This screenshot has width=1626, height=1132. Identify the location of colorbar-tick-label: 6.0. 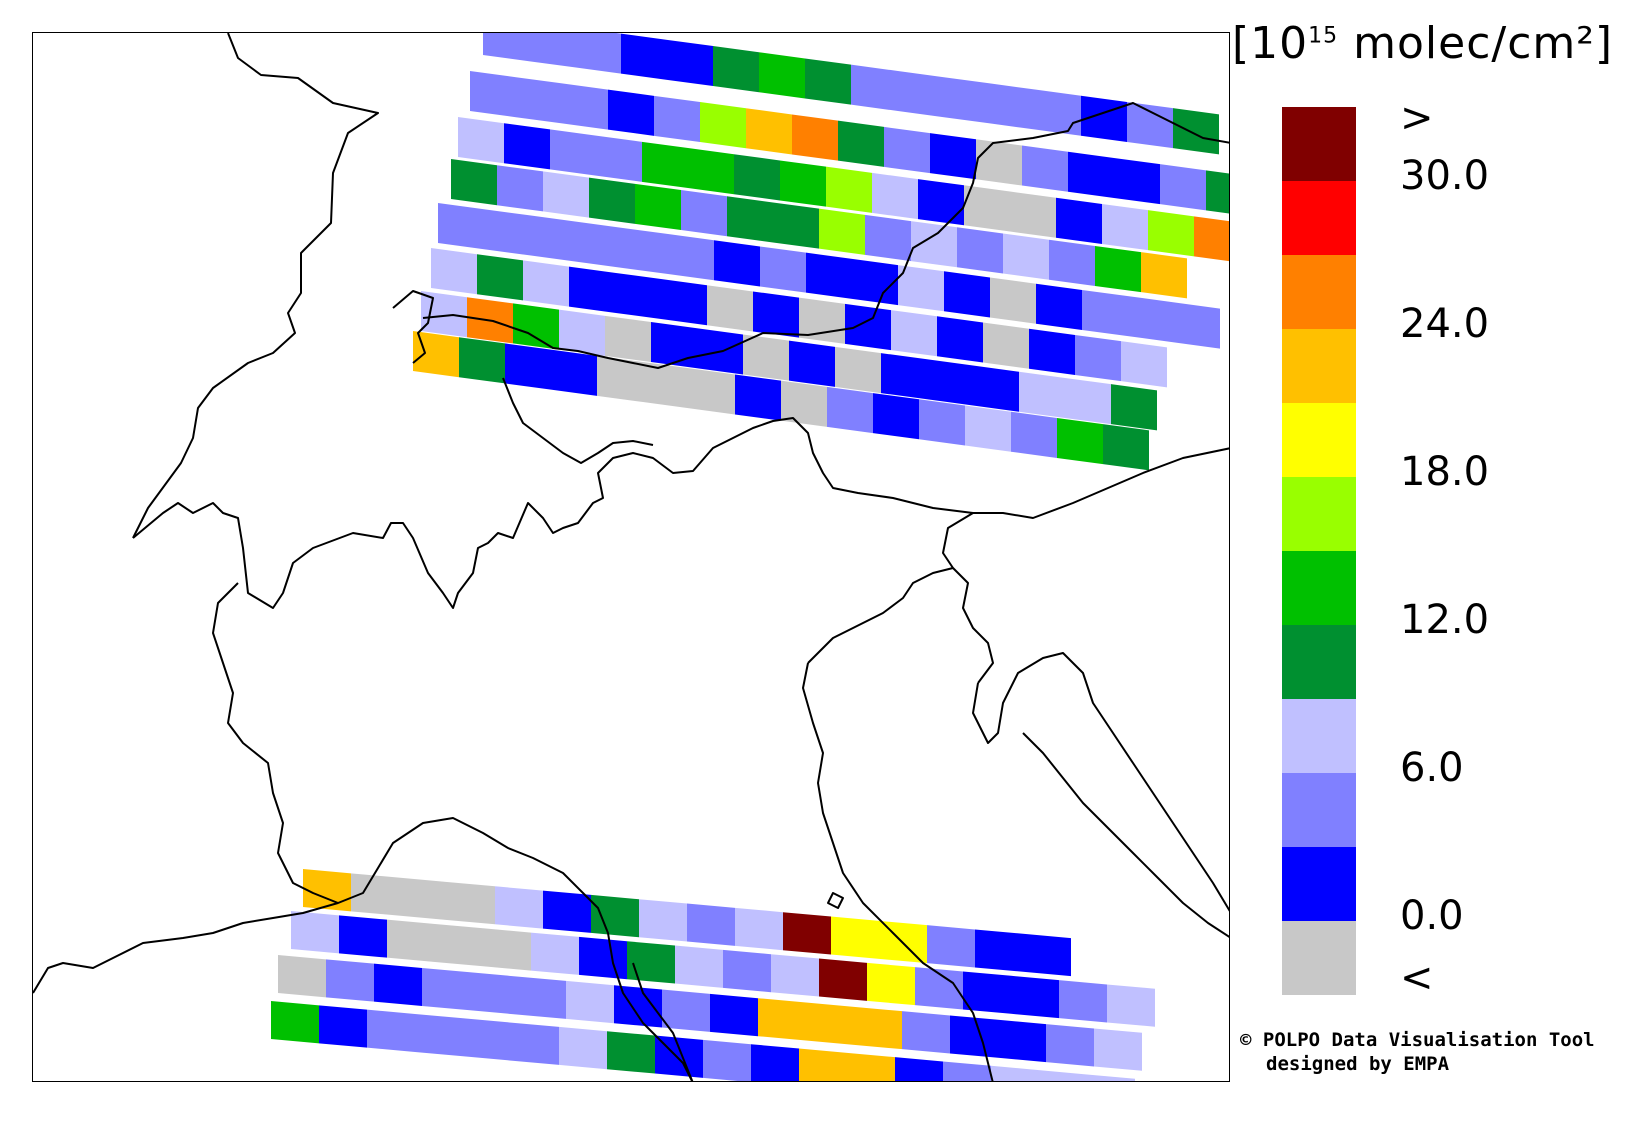
(1432, 768).